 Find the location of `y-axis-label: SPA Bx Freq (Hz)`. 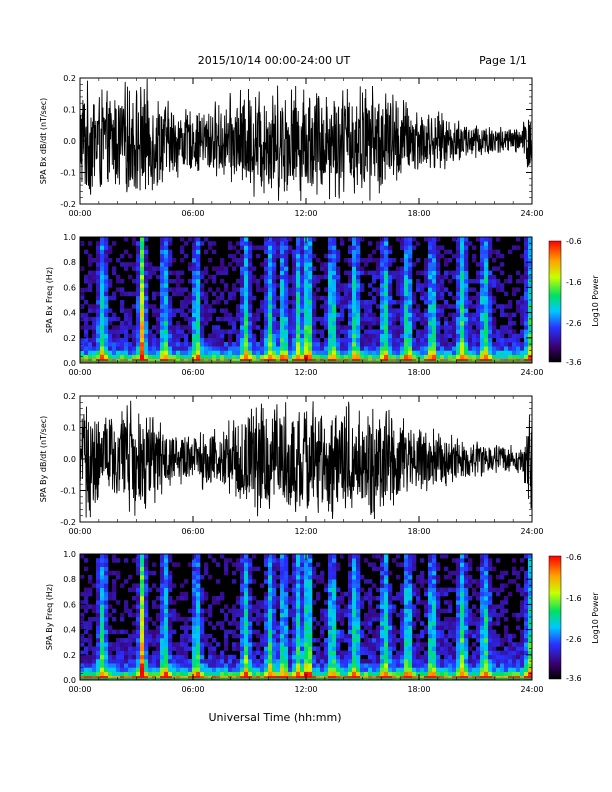

y-axis-label: SPA Bx Freq (Hz) is located at coordinates (49, 300).